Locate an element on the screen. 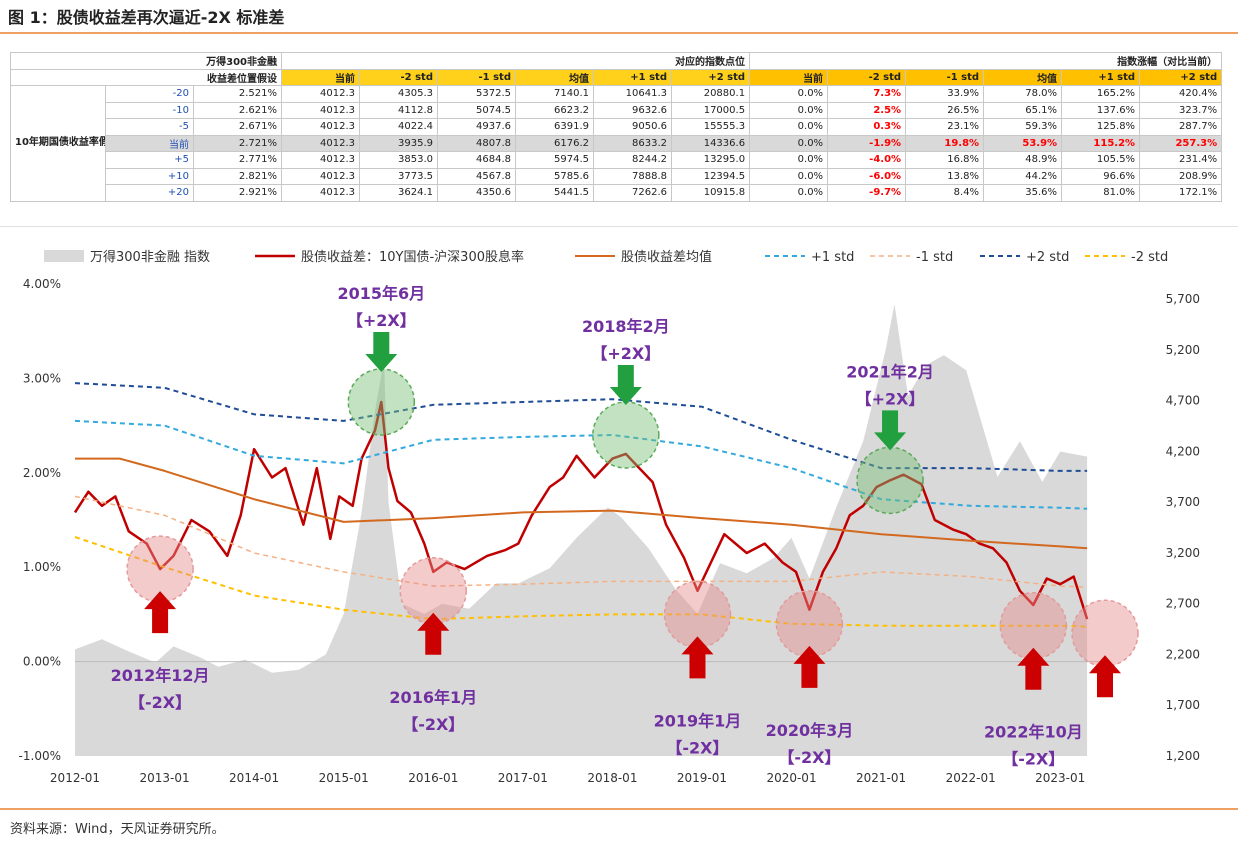 This screenshot has width=1254, height=846. index-point: 20880.1 is located at coordinates (710, 94).